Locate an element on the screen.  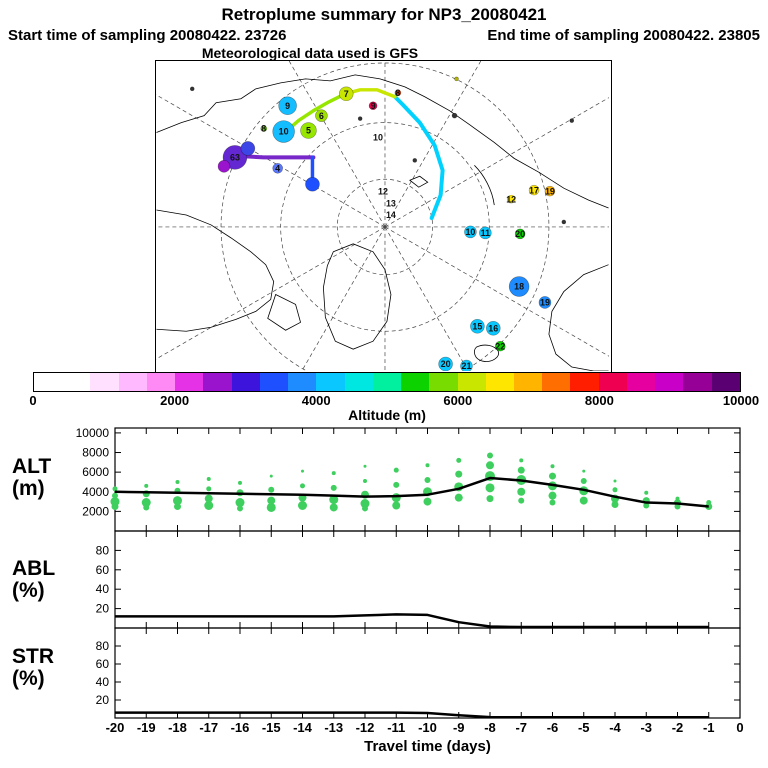
svg-text: 22 is located at coordinates (500, 346).